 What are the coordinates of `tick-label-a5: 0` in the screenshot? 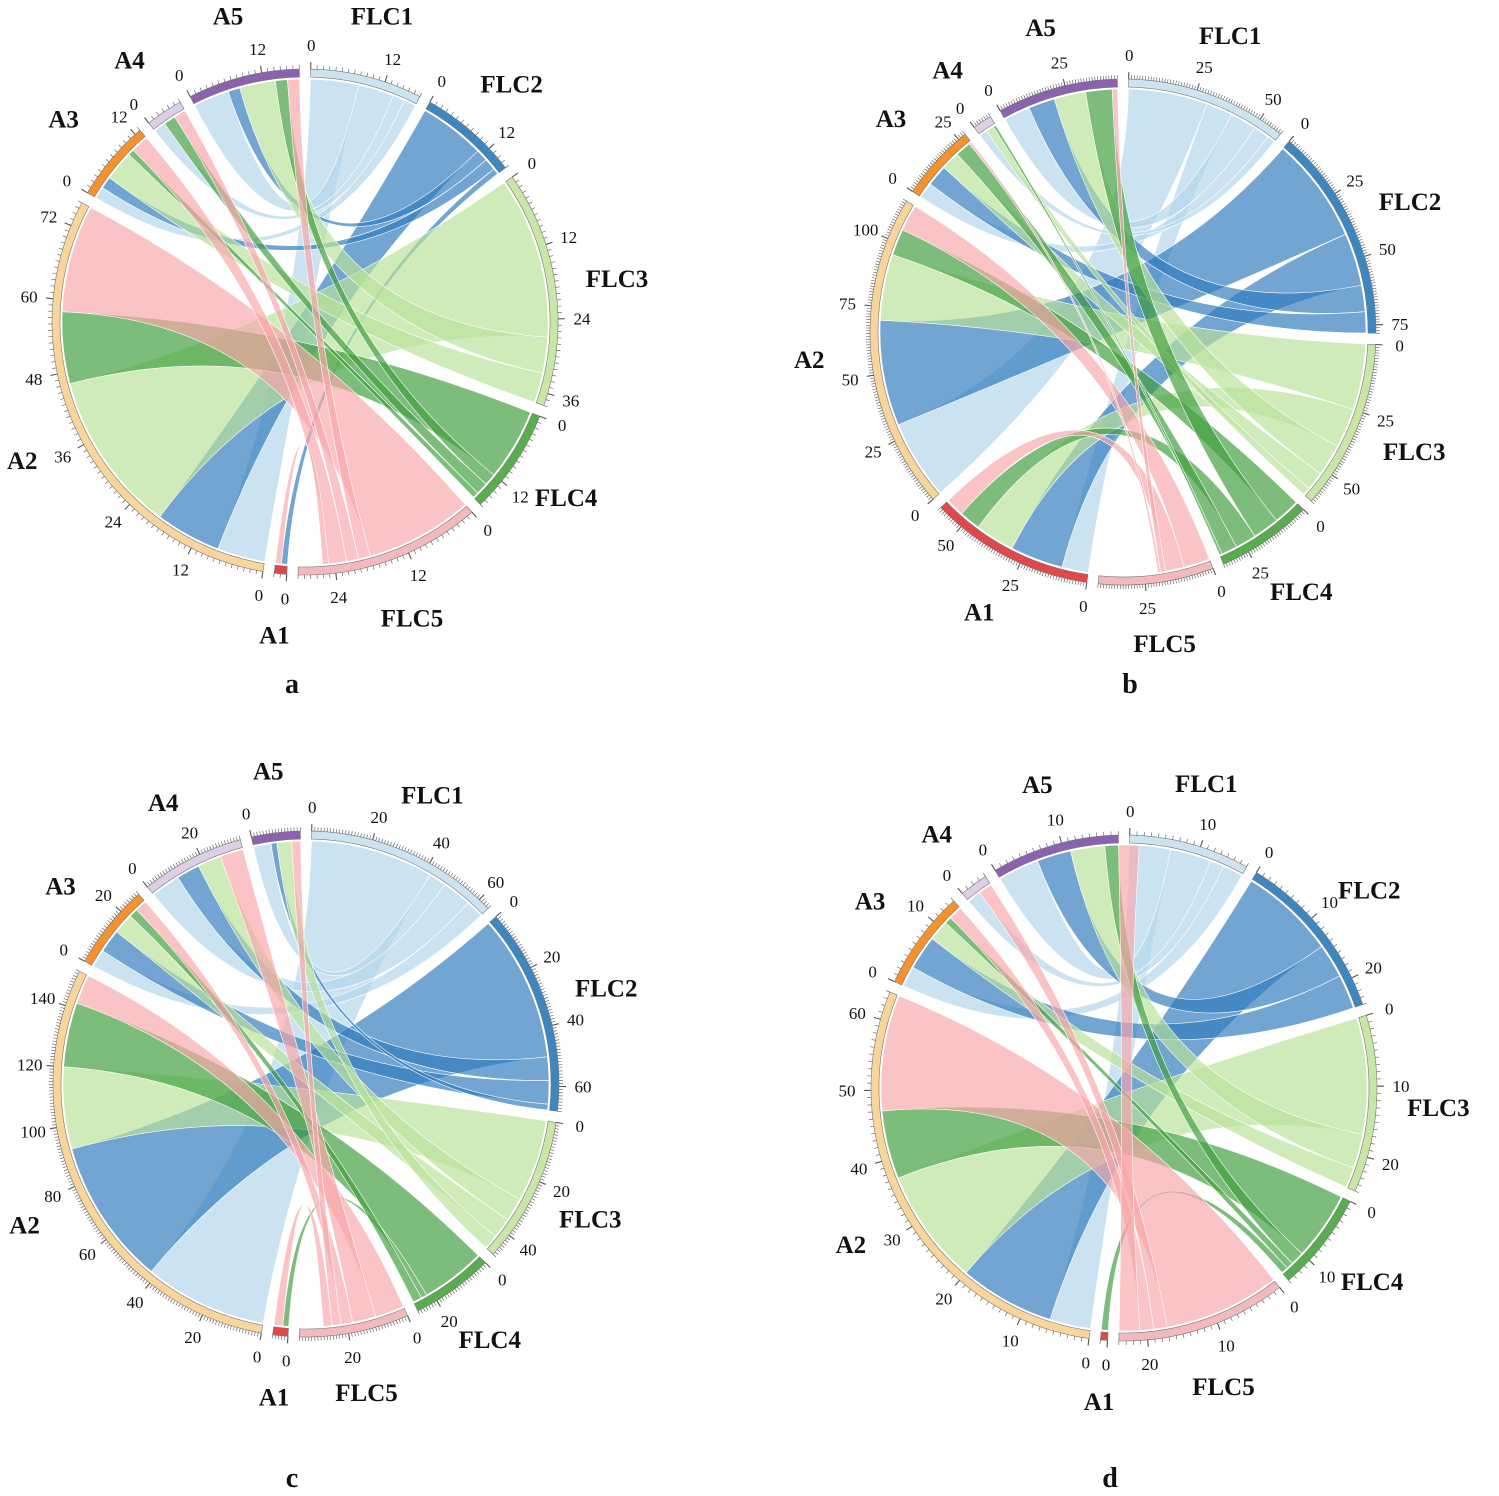 It's located at (988, 90).